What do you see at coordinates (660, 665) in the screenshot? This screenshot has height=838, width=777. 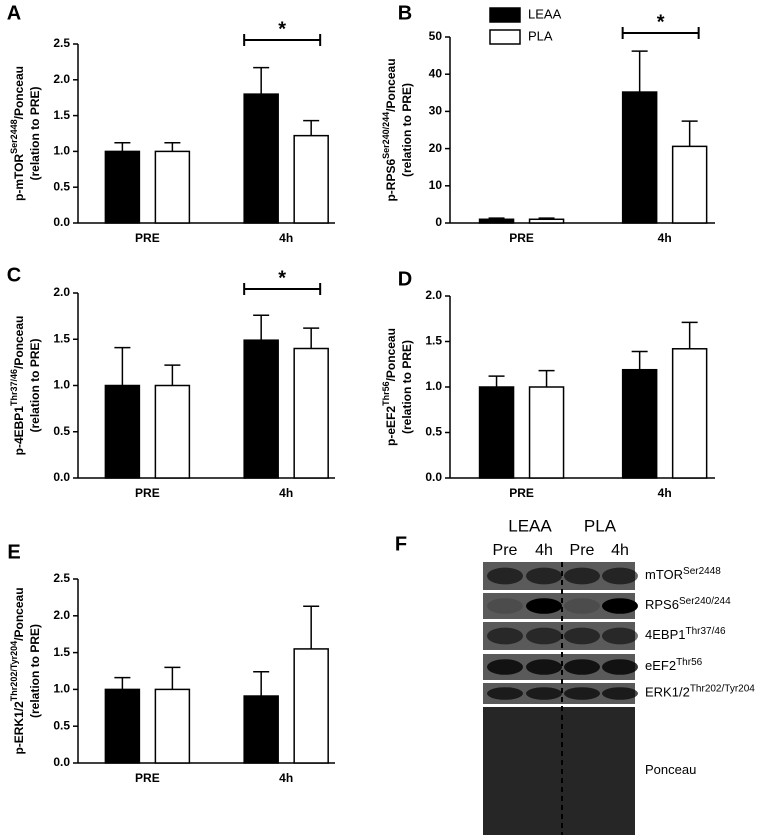 I see `row-name: eEF2` at bounding box center [660, 665].